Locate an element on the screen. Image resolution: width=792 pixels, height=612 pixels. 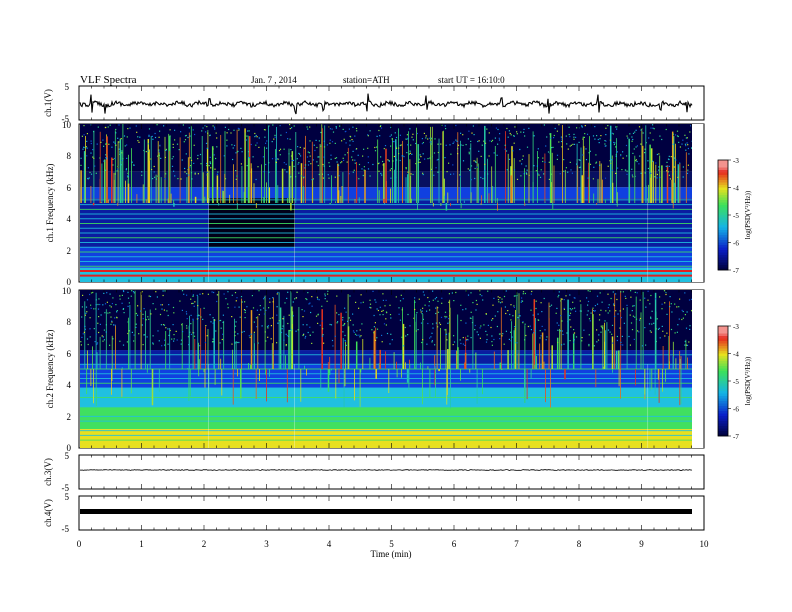
s1-ytick-2: 2 is located at coordinates (69, 251).